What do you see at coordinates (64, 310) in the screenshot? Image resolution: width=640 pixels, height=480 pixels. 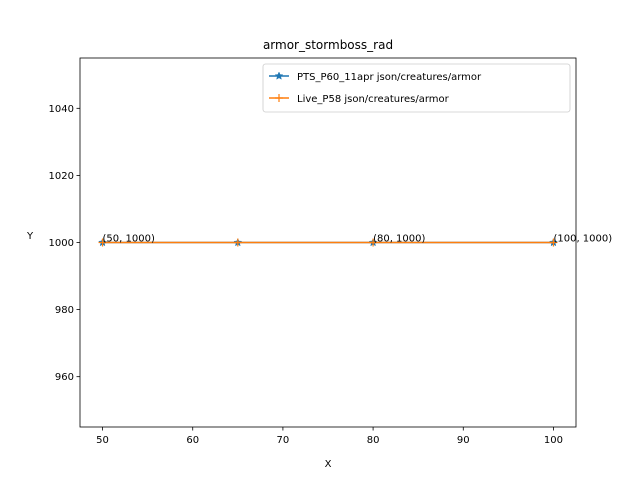 I see `y-tick-label: 980` at bounding box center [64, 310].